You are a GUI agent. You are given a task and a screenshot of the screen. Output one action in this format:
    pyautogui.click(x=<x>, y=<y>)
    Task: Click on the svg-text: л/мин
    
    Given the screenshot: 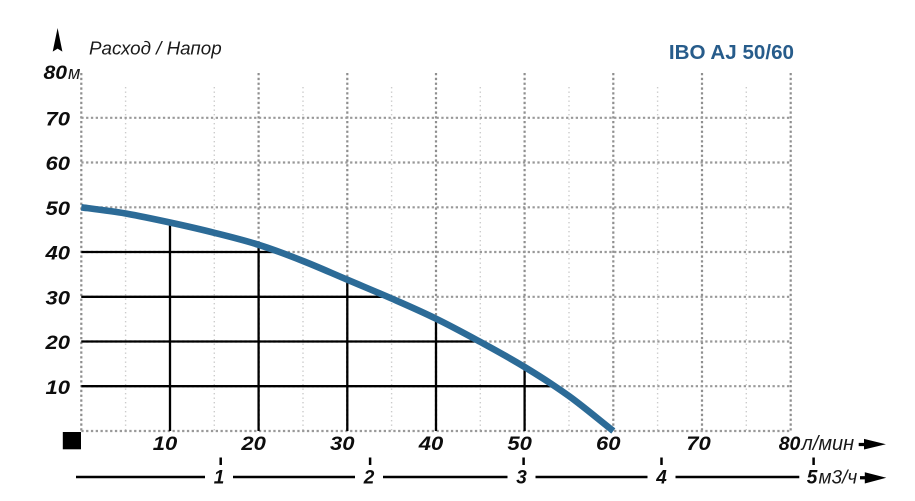 What is the action you would take?
    pyautogui.click(x=828, y=444)
    